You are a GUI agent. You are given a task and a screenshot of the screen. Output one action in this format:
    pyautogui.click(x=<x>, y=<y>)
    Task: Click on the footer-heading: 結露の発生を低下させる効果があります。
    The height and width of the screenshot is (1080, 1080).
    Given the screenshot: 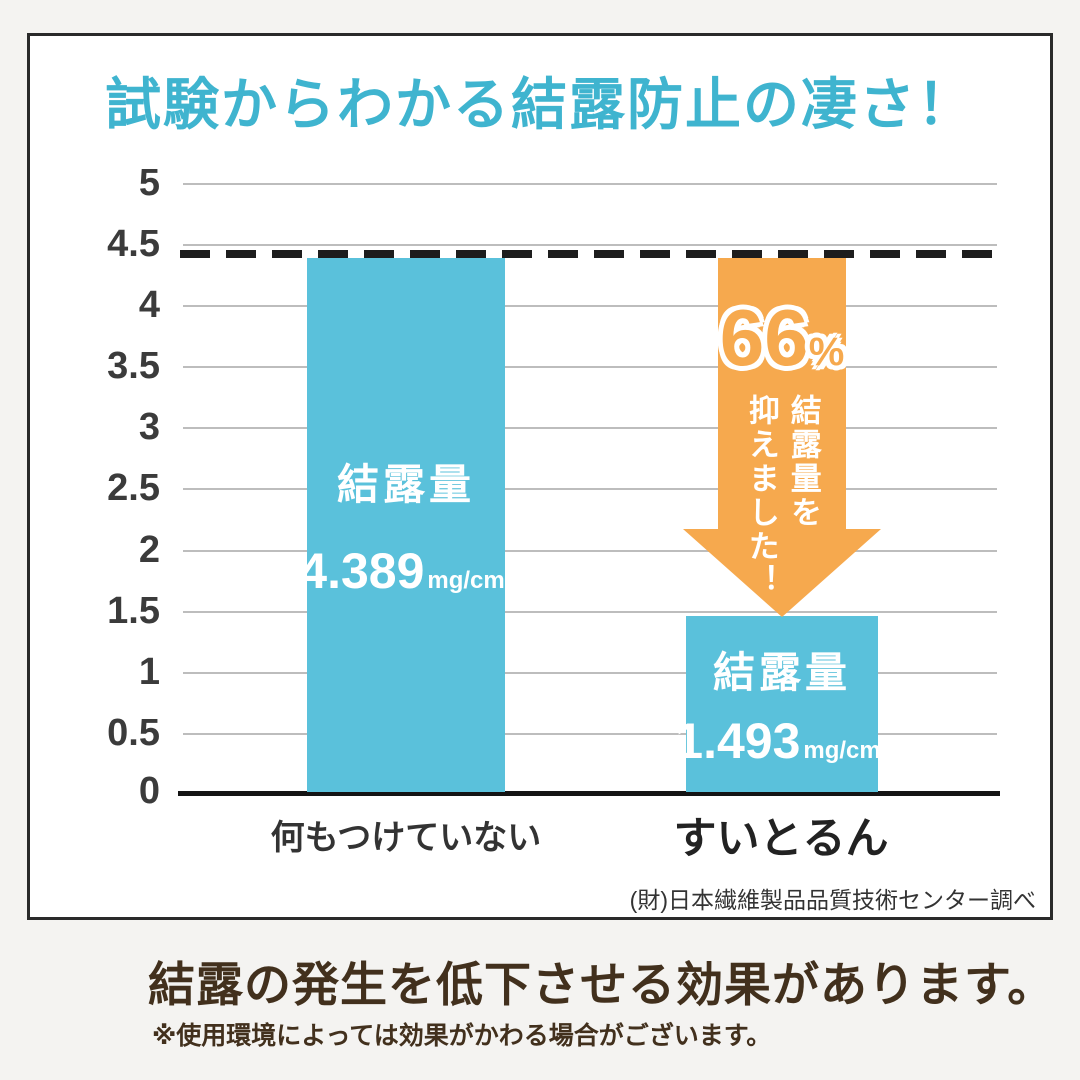 What is the action you would take?
    pyautogui.click(x=602, y=984)
    